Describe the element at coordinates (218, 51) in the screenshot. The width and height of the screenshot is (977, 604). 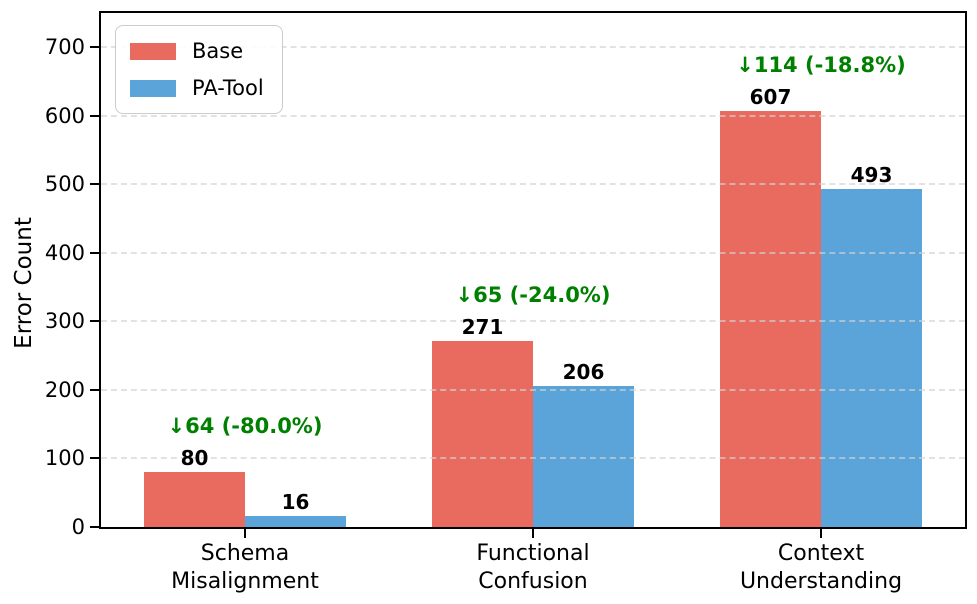
I see `legend-label: Base` at that location.